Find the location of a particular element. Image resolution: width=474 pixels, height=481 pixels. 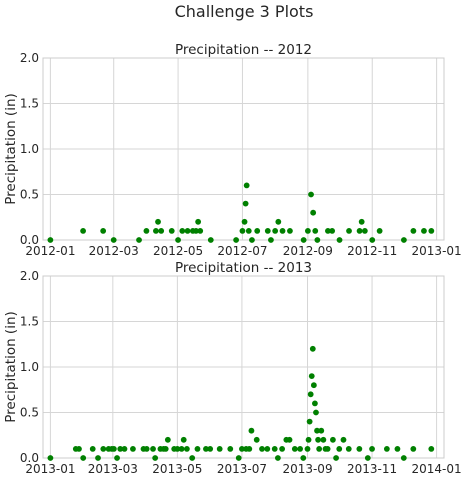

x-tick-label: 2013-01 is located at coordinates (437, 251).